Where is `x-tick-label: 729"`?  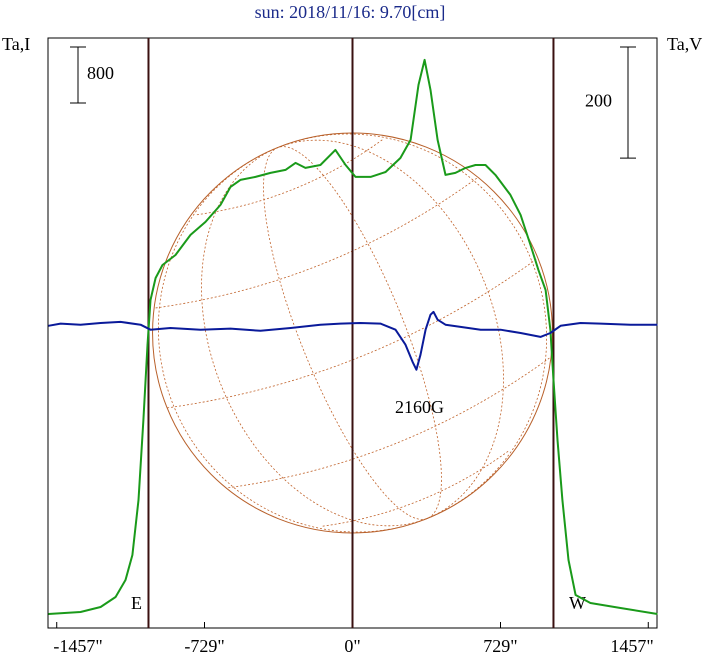
x-tick-label: 729" is located at coordinates (500, 646).